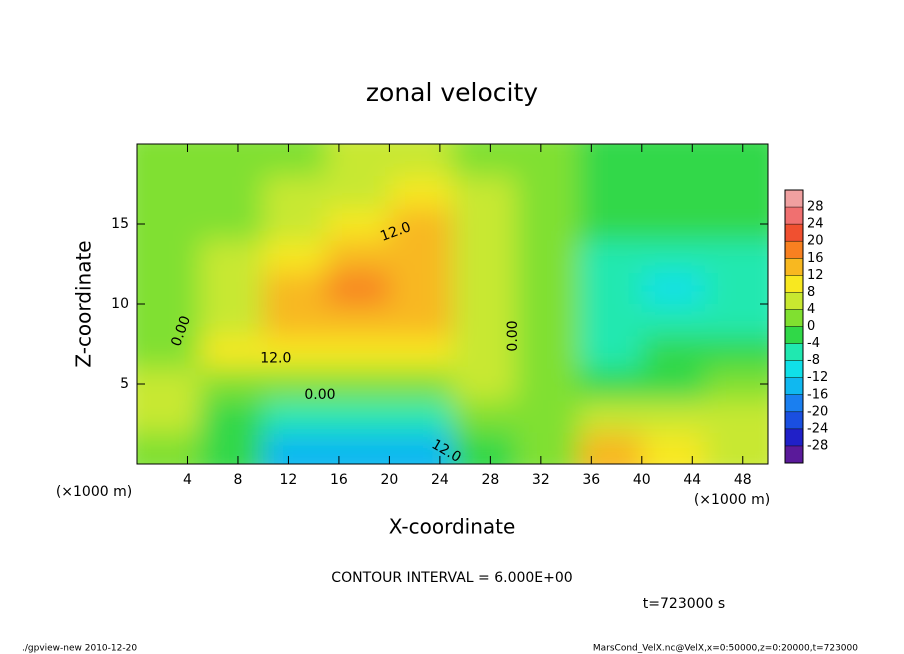 The height and width of the screenshot is (654, 904). I want to click on y-tick-label: 10, so click(120, 304).